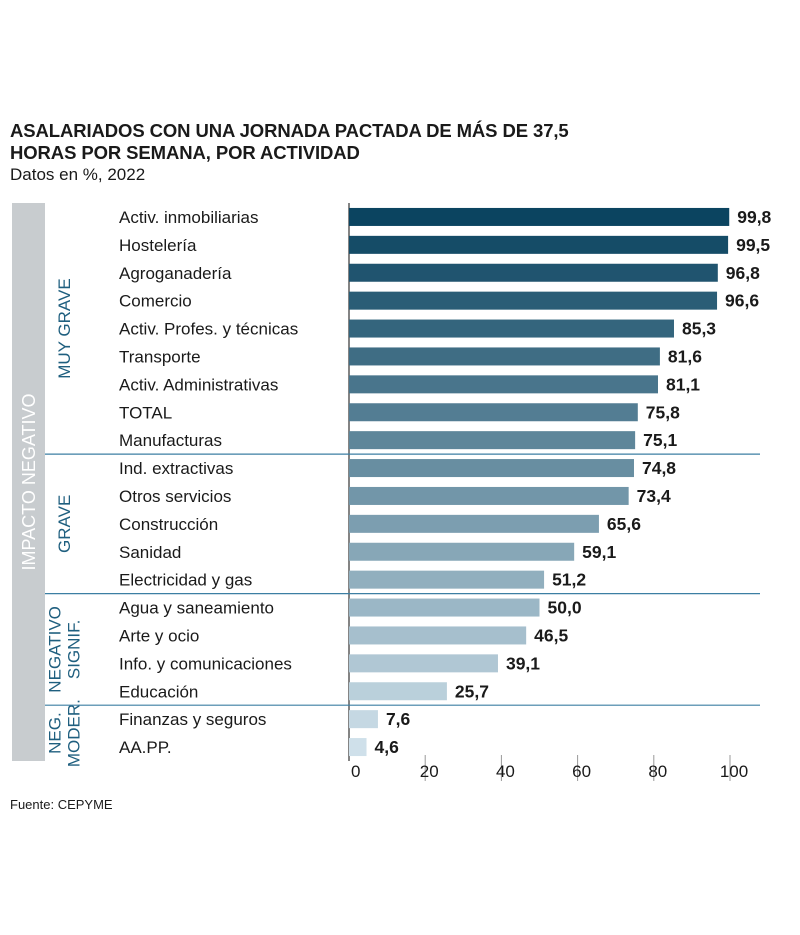 The width and height of the screenshot is (800, 935). What do you see at coordinates (734, 771) in the screenshot?
I see `x-tick-label: 100` at bounding box center [734, 771].